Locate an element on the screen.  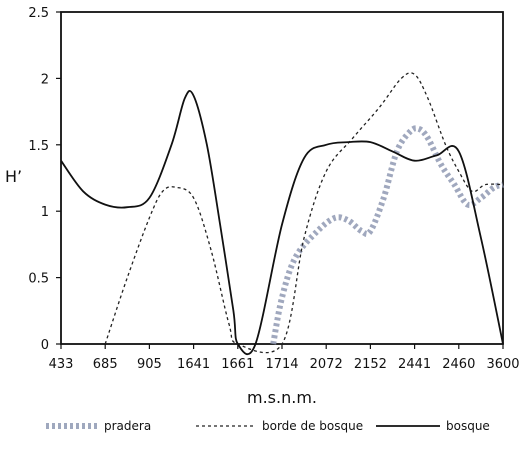
y-tick-label: 2 is located at coordinates (45, 79).